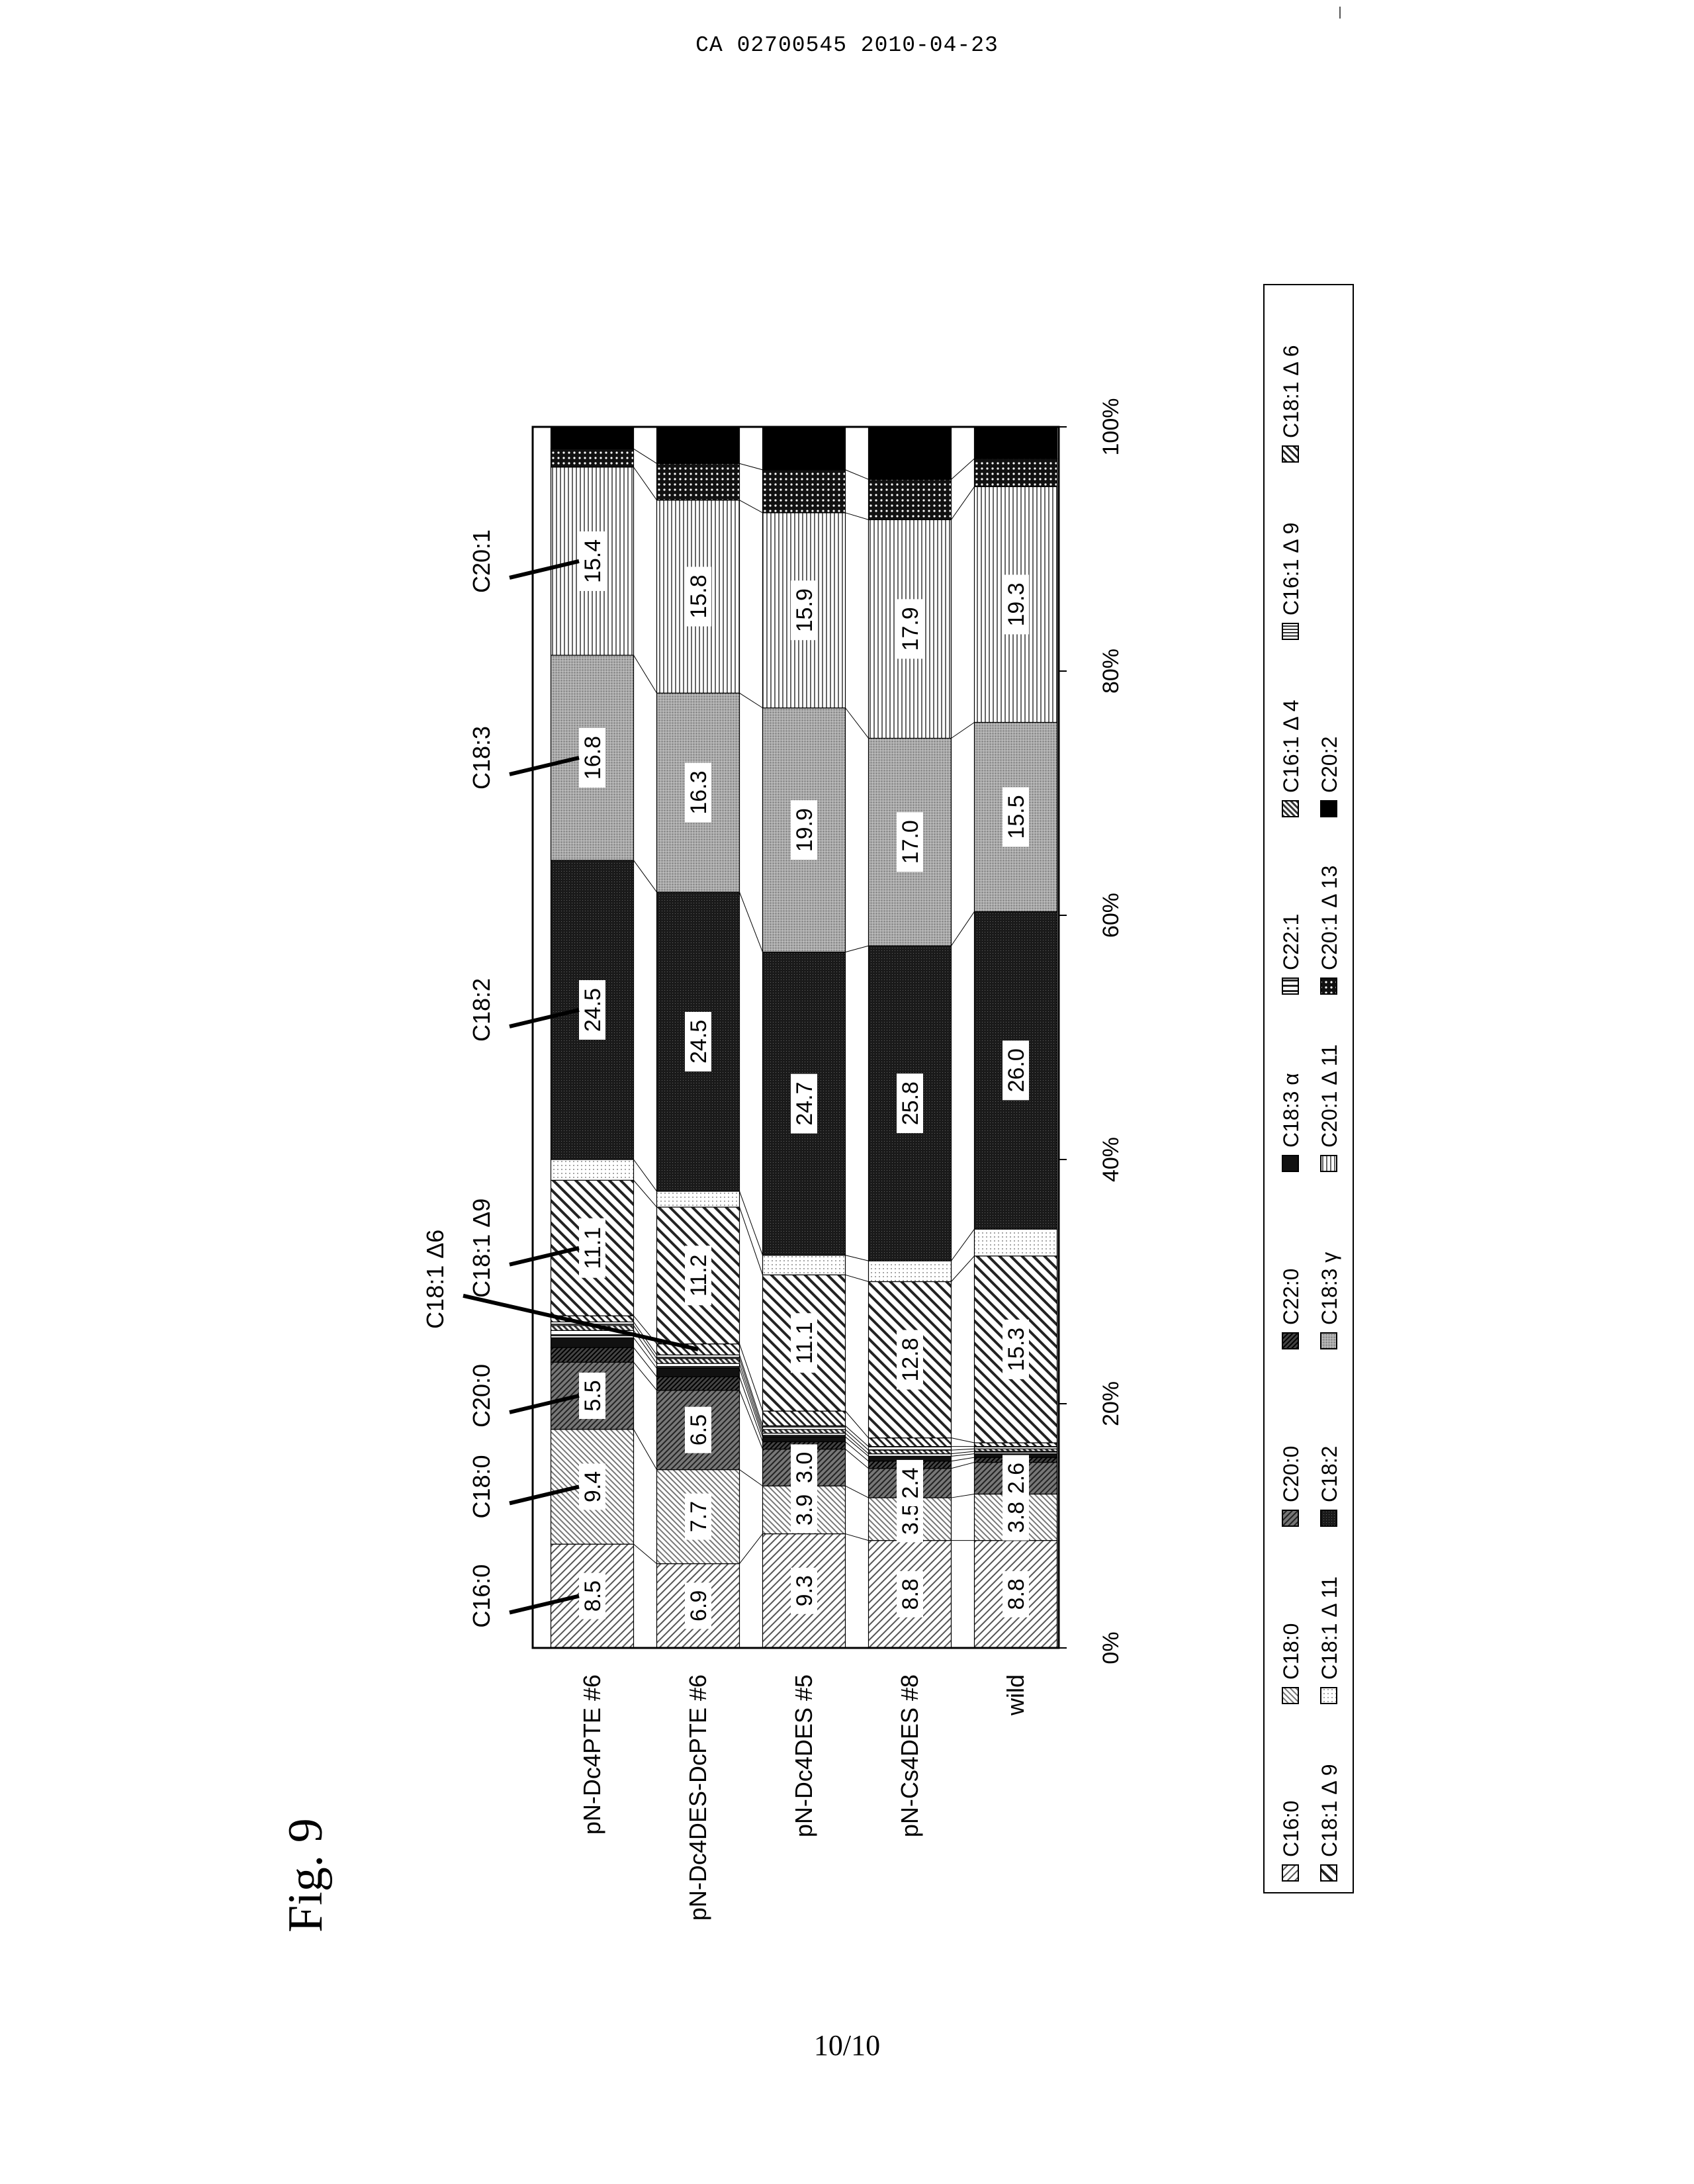 The image size is (1694, 2184). Describe the element at coordinates (910, 1482) in the screenshot. I see `svg-text: 2.4` at that location.